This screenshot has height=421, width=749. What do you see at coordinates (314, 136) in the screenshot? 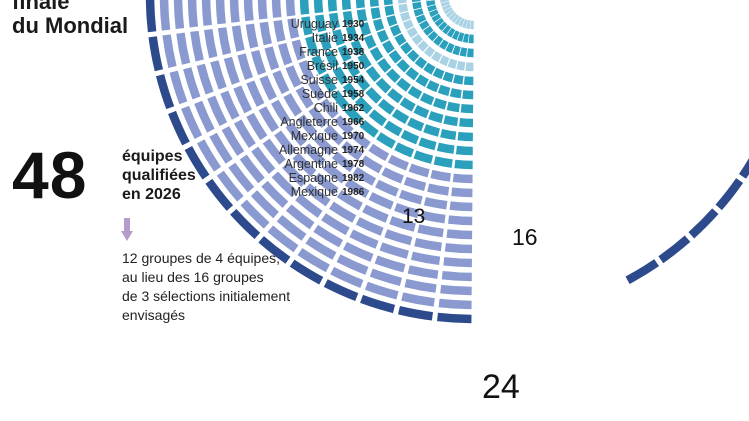
I see `edition-country-label: Mexique` at bounding box center [314, 136].